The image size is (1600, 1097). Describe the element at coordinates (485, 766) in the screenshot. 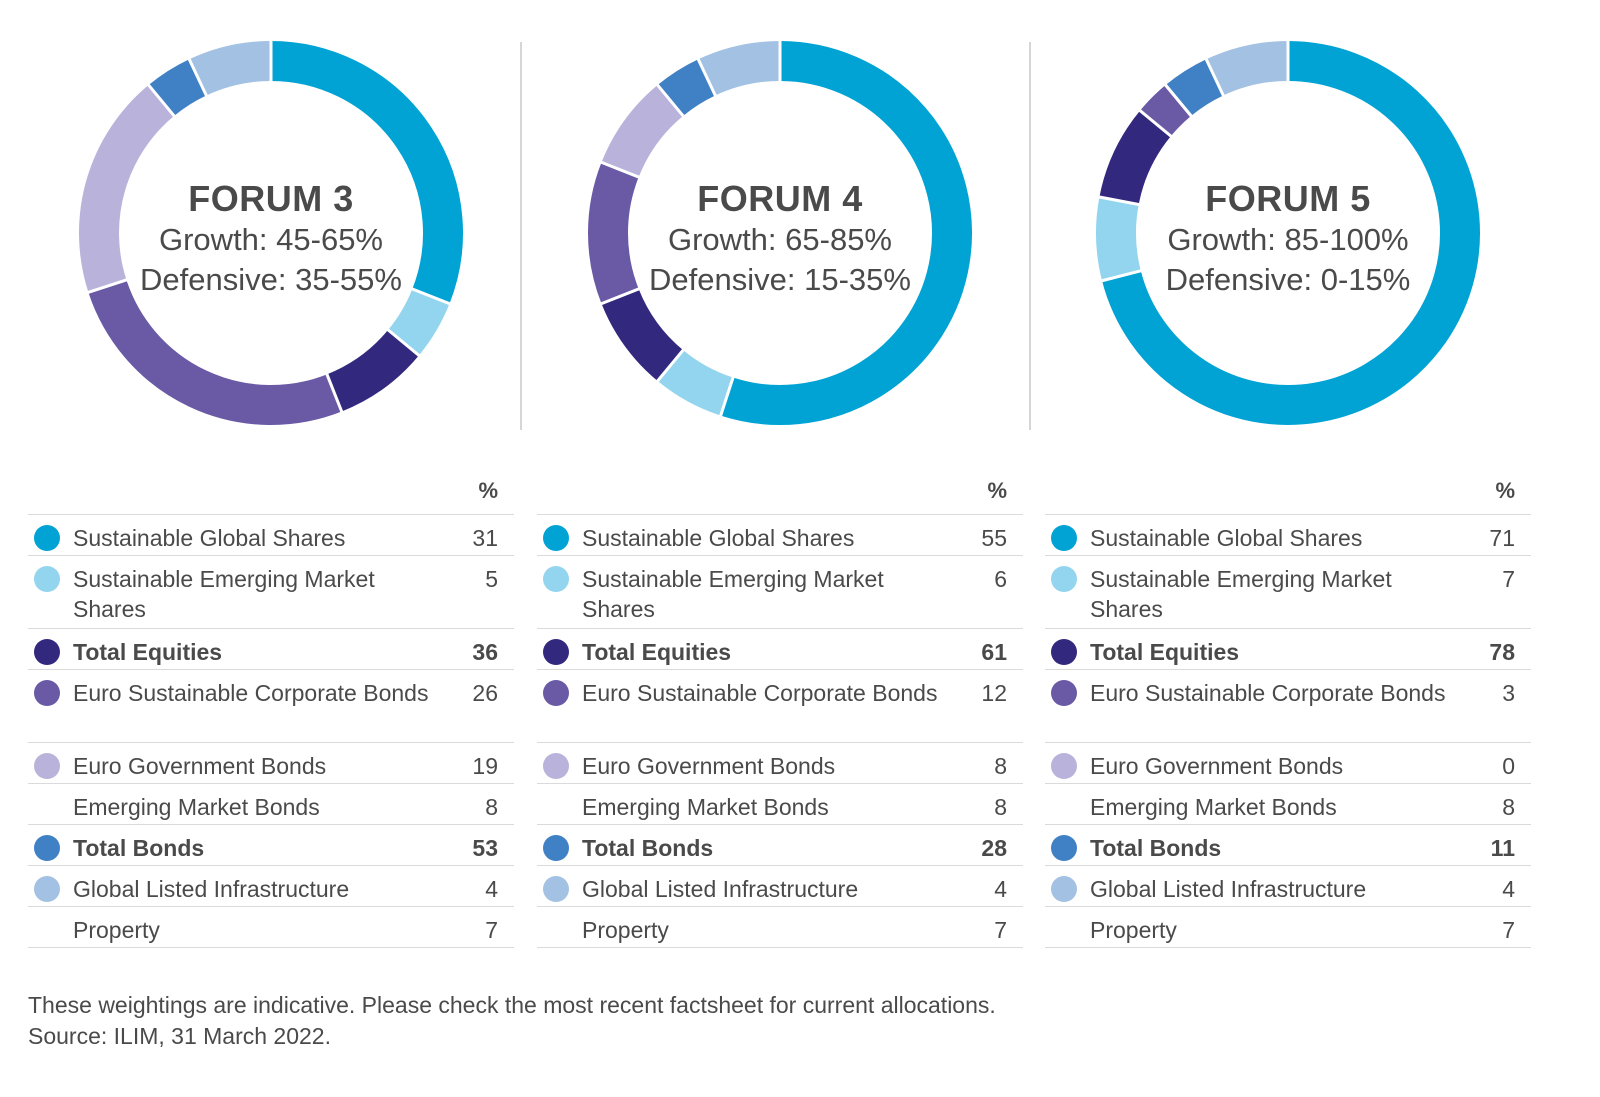

I see `row-value: 19` at that location.